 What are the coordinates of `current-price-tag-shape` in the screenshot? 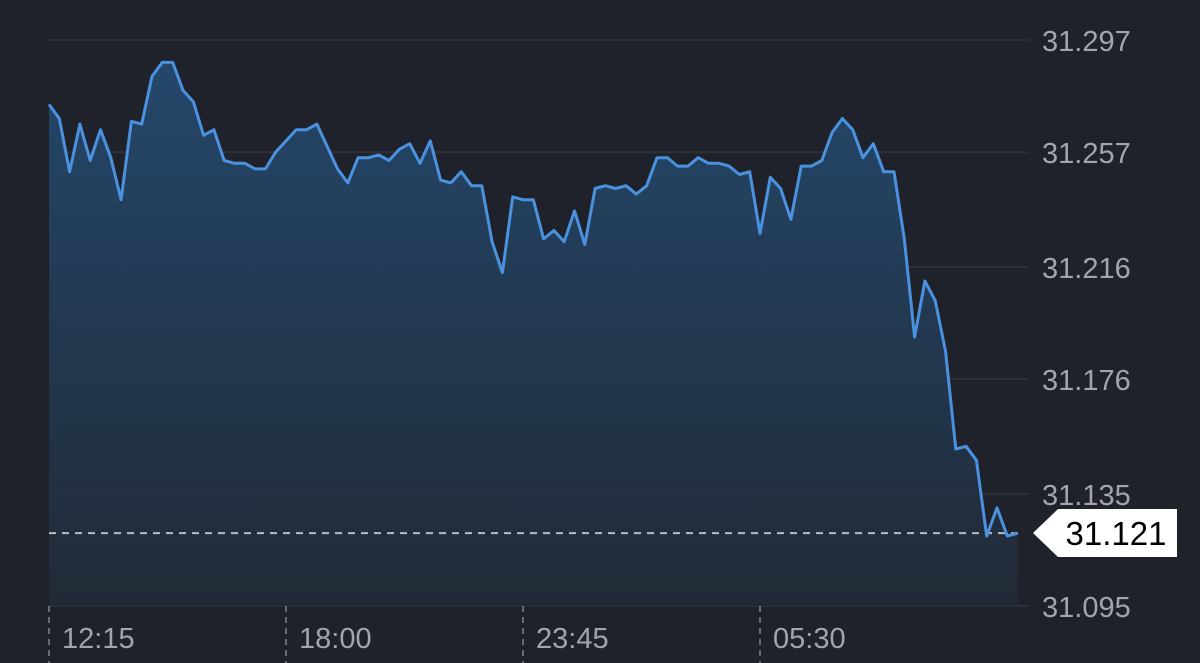 It's located at (1105, 533).